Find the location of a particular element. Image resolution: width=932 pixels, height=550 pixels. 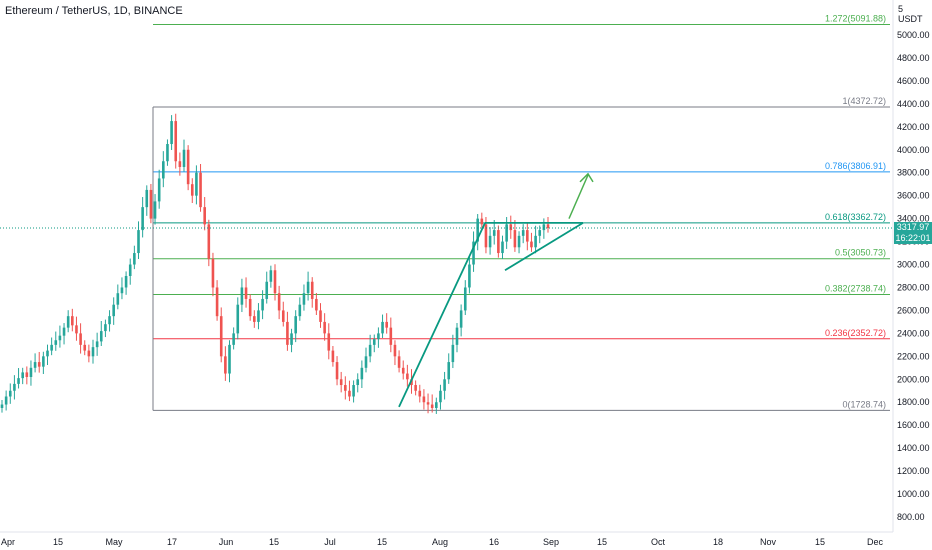

fib-level-label: 1.272(5091.88) is located at coordinates (855, 18).